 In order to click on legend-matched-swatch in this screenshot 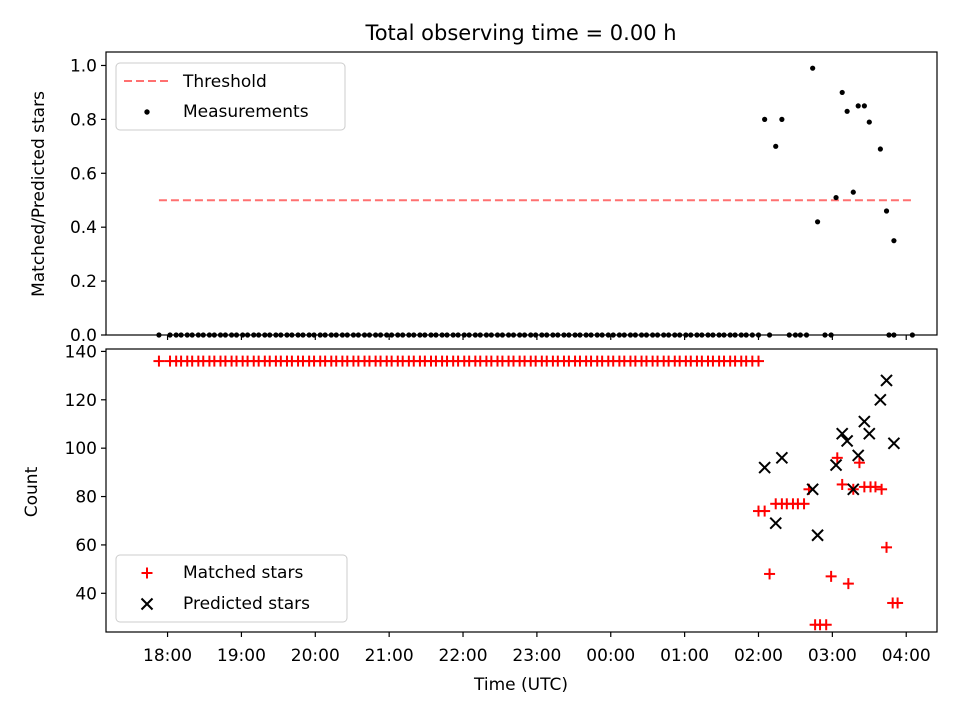, I will do `click(147, 573)`.